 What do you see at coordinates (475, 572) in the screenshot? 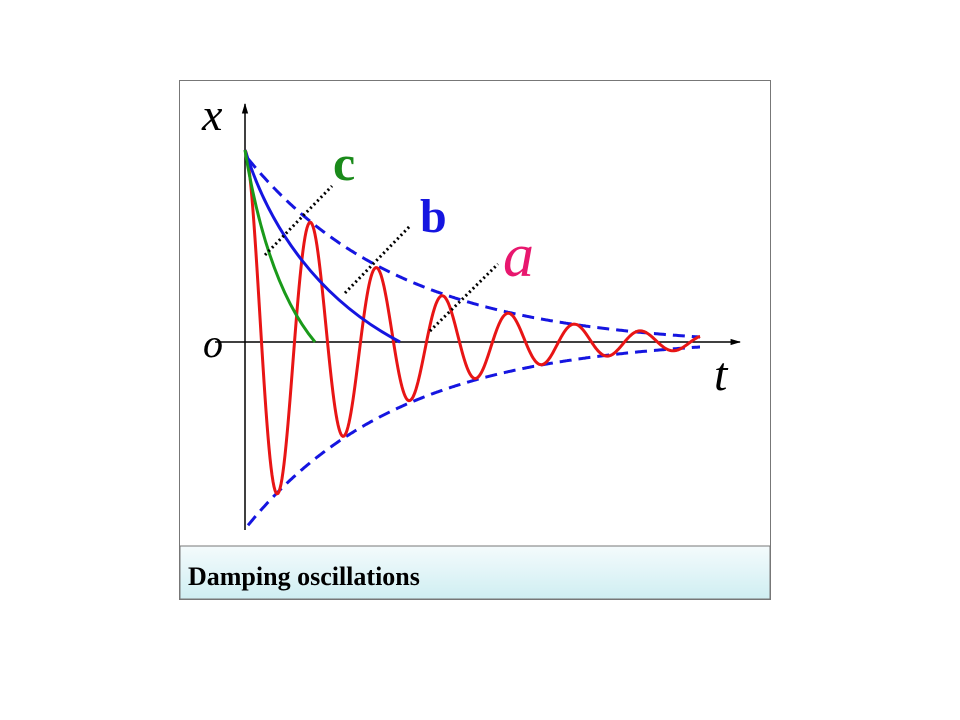
I see `caption-band` at bounding box center [475, 572].